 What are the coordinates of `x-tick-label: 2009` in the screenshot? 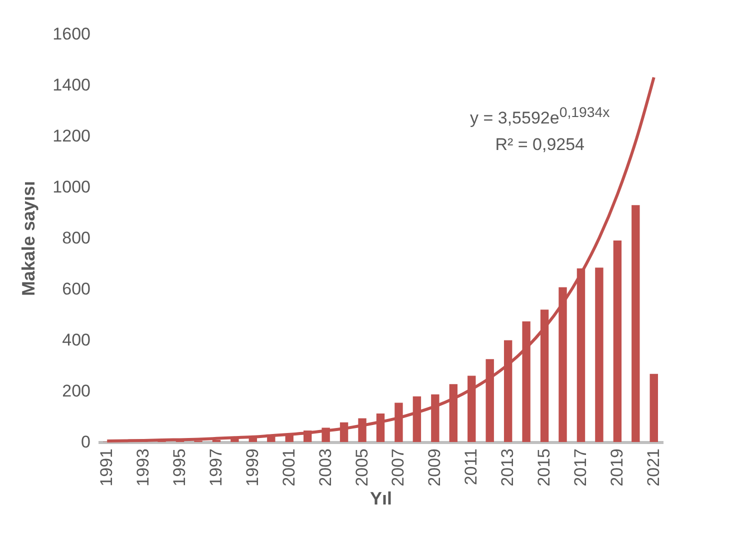 It's located at (434, 467).